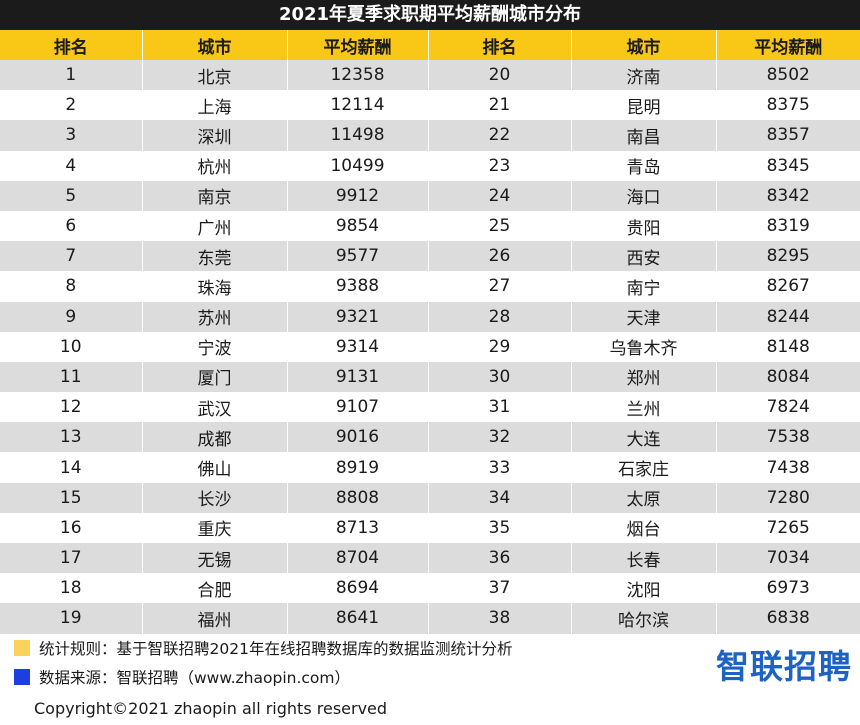 The image size is (860, 725). Describe the element at coordinates (71, 407) in the screenshot. I see `rank-cell: 12` at that location.